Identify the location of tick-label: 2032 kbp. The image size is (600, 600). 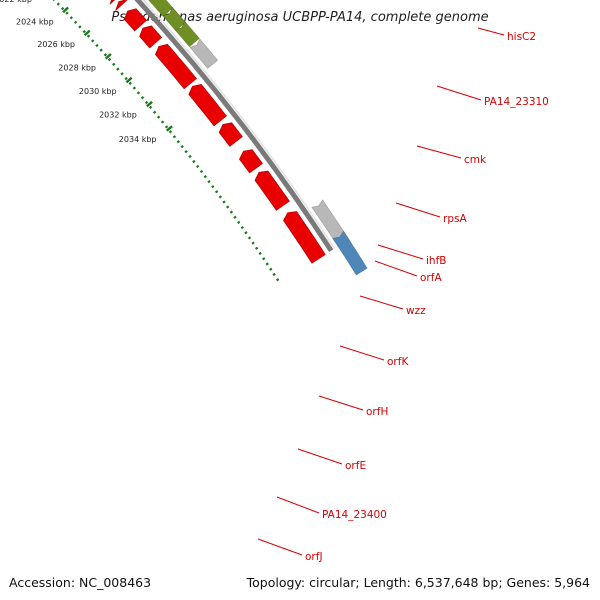
(118, 115).